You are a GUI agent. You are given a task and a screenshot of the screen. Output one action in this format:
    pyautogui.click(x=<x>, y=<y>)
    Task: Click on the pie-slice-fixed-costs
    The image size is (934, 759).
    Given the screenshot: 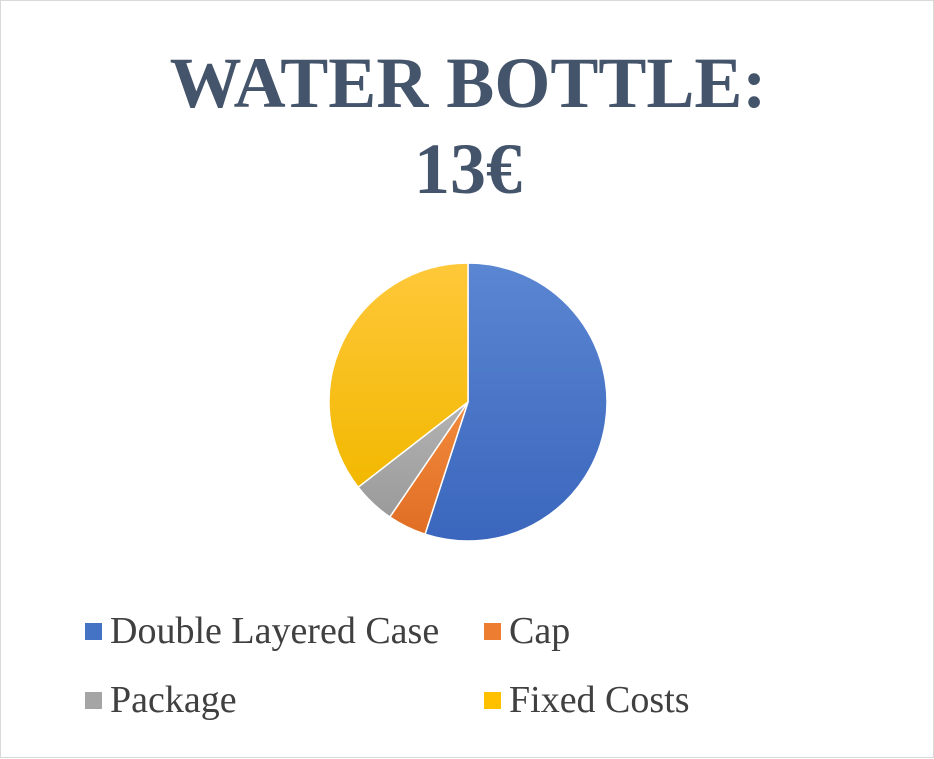 What is the action you would take?
    pyautogui.click(x=398, y=375)
    